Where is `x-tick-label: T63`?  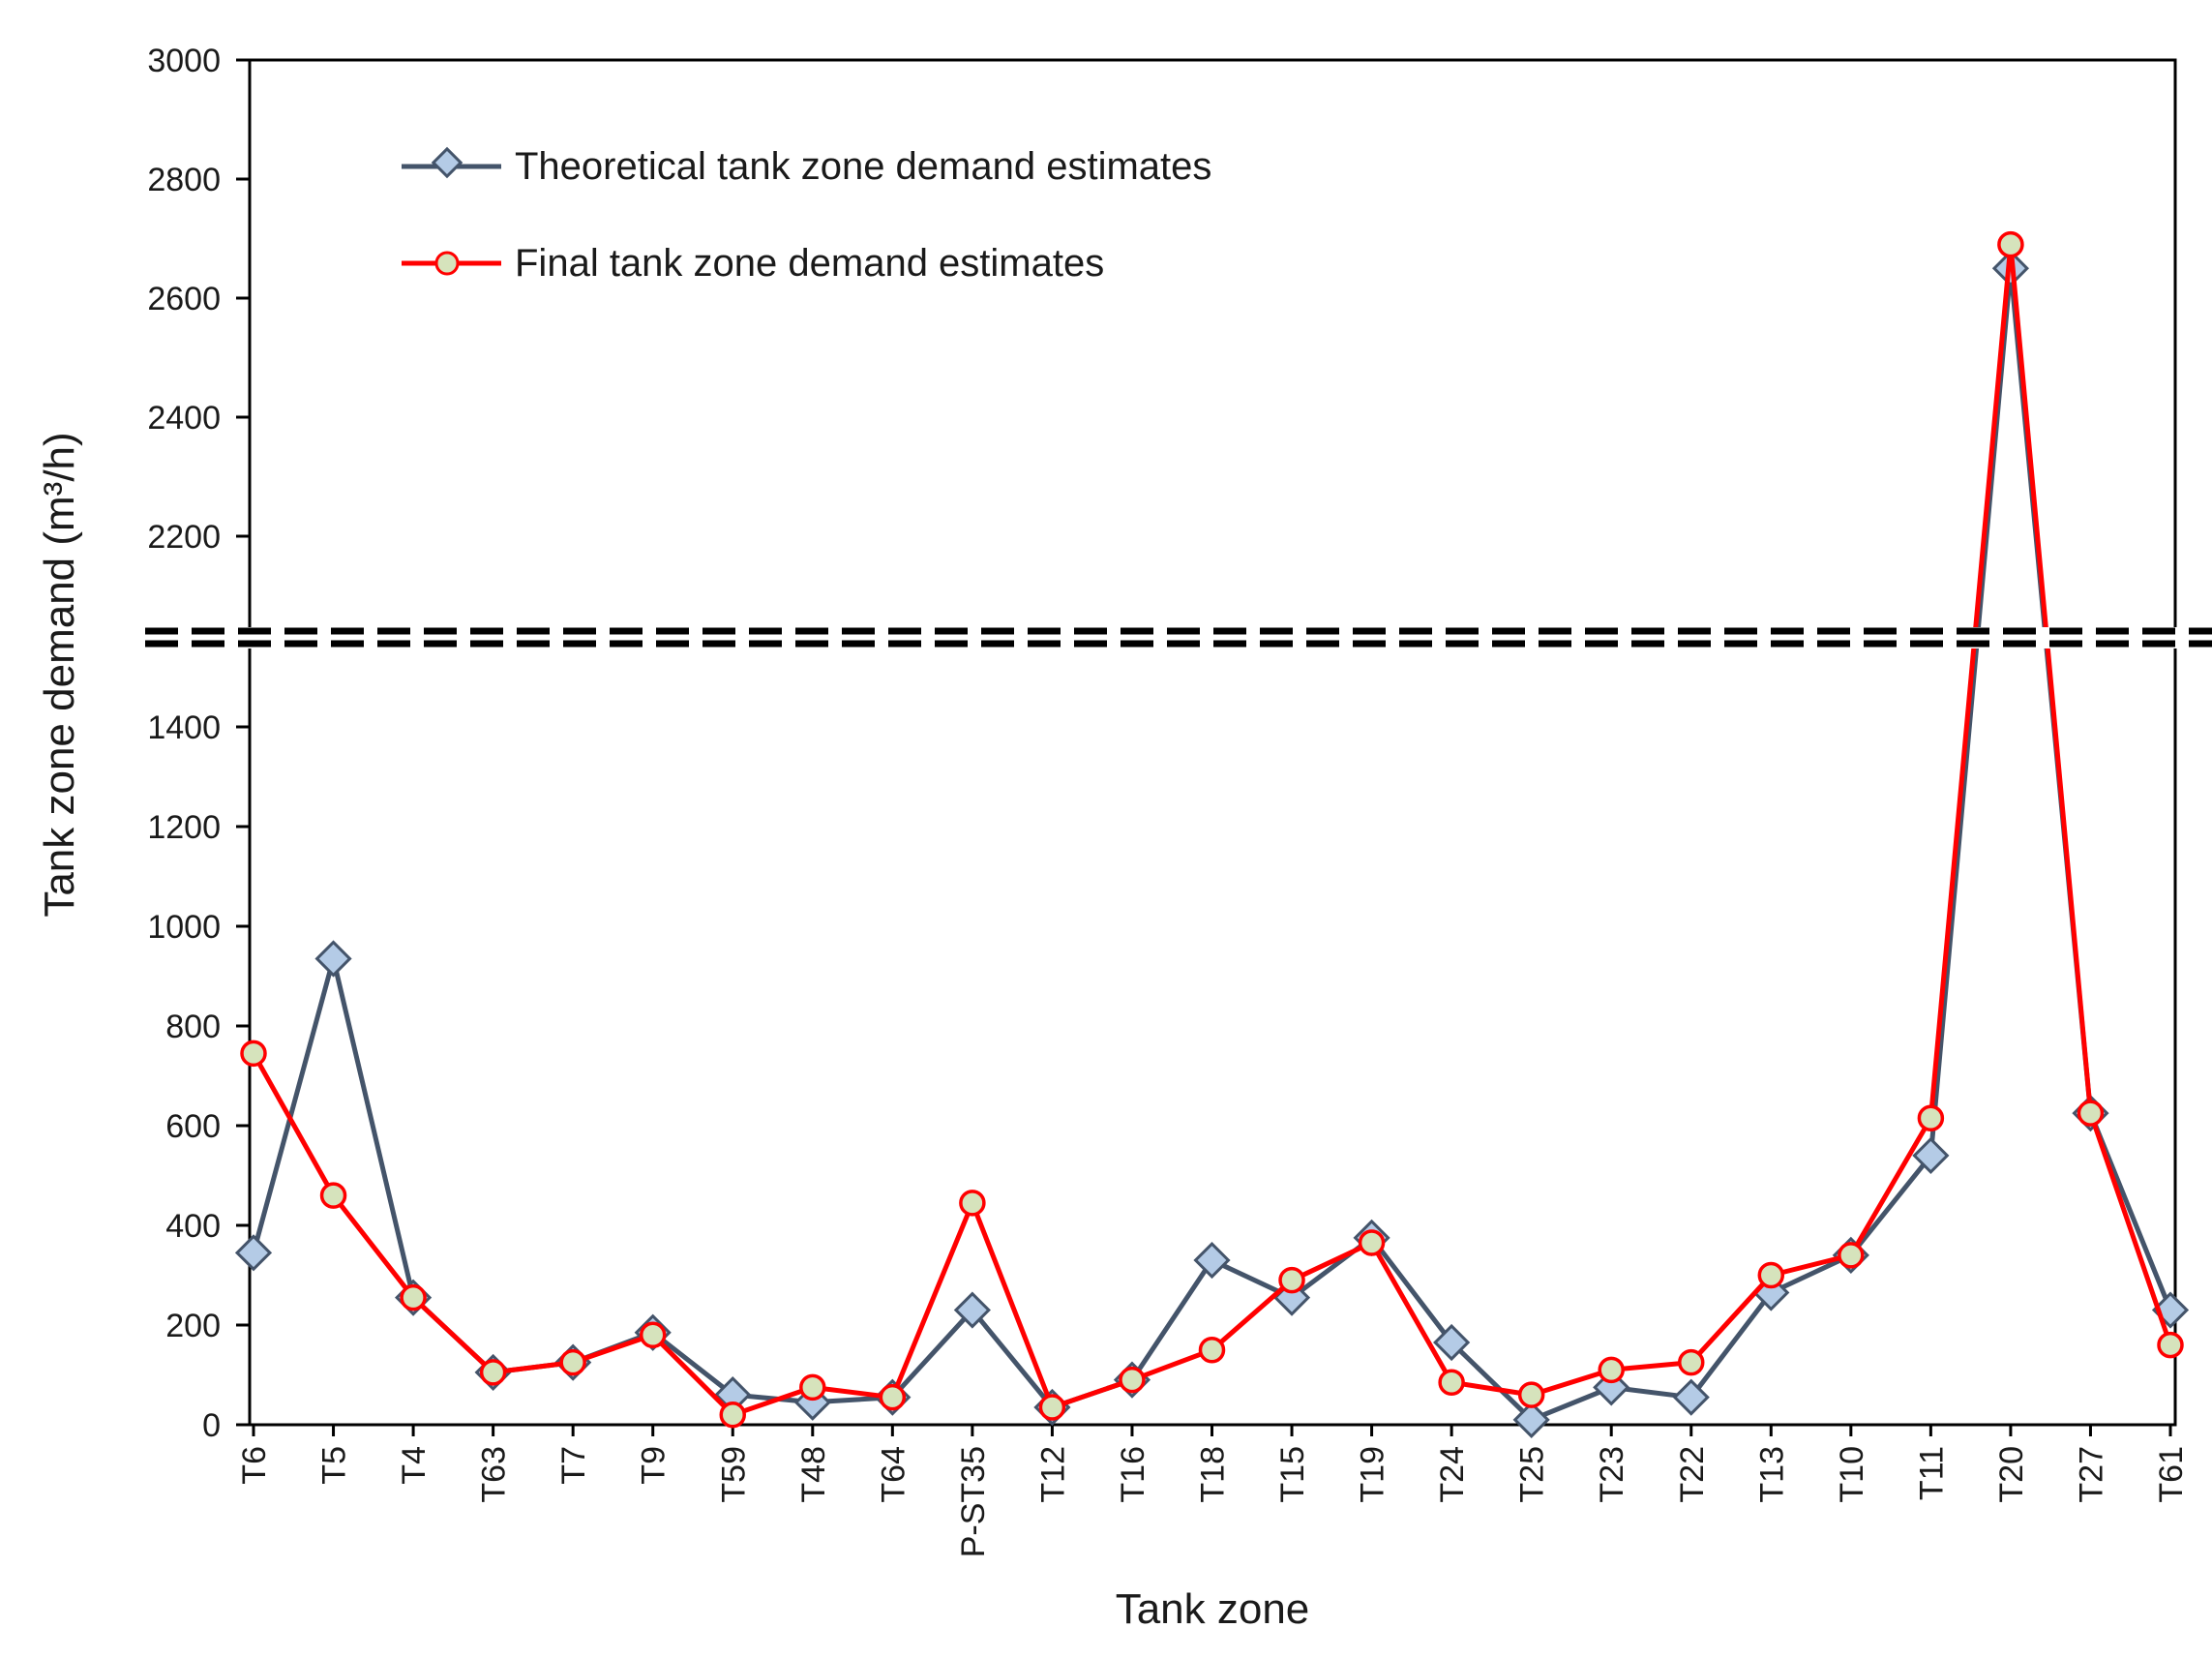 x-tick-label: T63 is located at coordinates (494, 1475).